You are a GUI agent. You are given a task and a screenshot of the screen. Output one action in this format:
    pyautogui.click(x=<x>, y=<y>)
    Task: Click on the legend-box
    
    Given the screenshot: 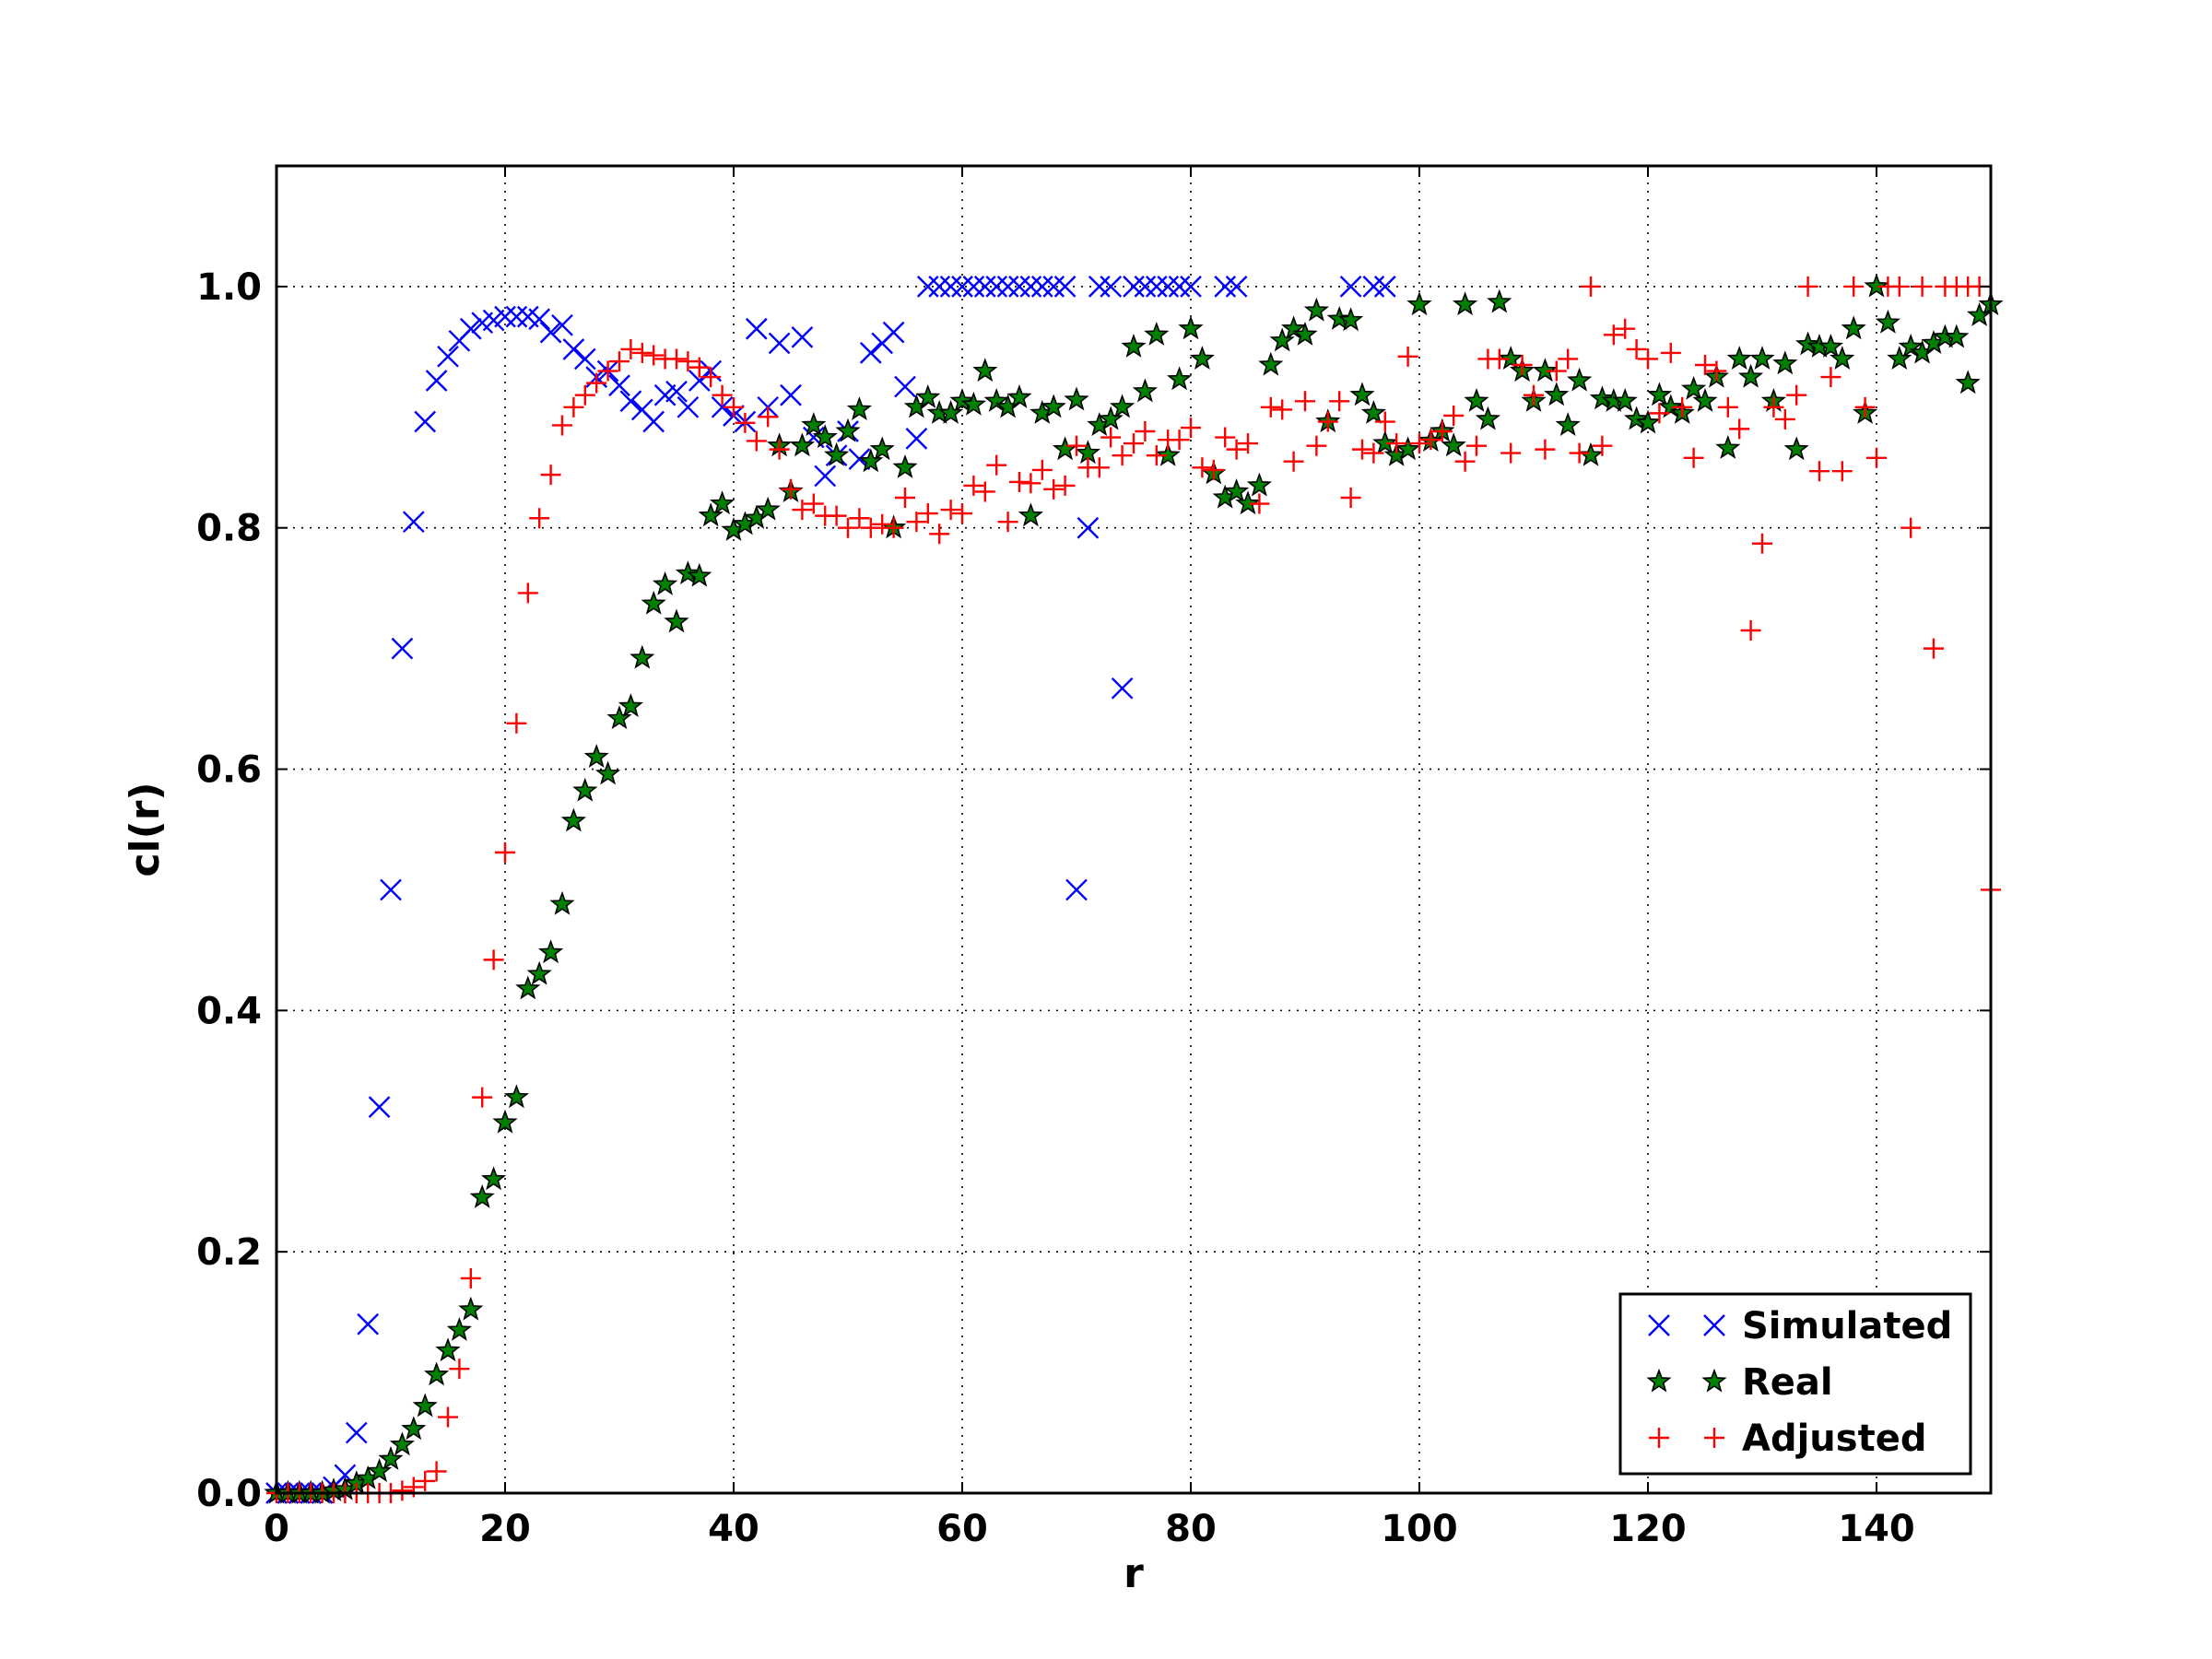 What is the action you would take?
    pyautogui.click(x=1795, y=1384)
    